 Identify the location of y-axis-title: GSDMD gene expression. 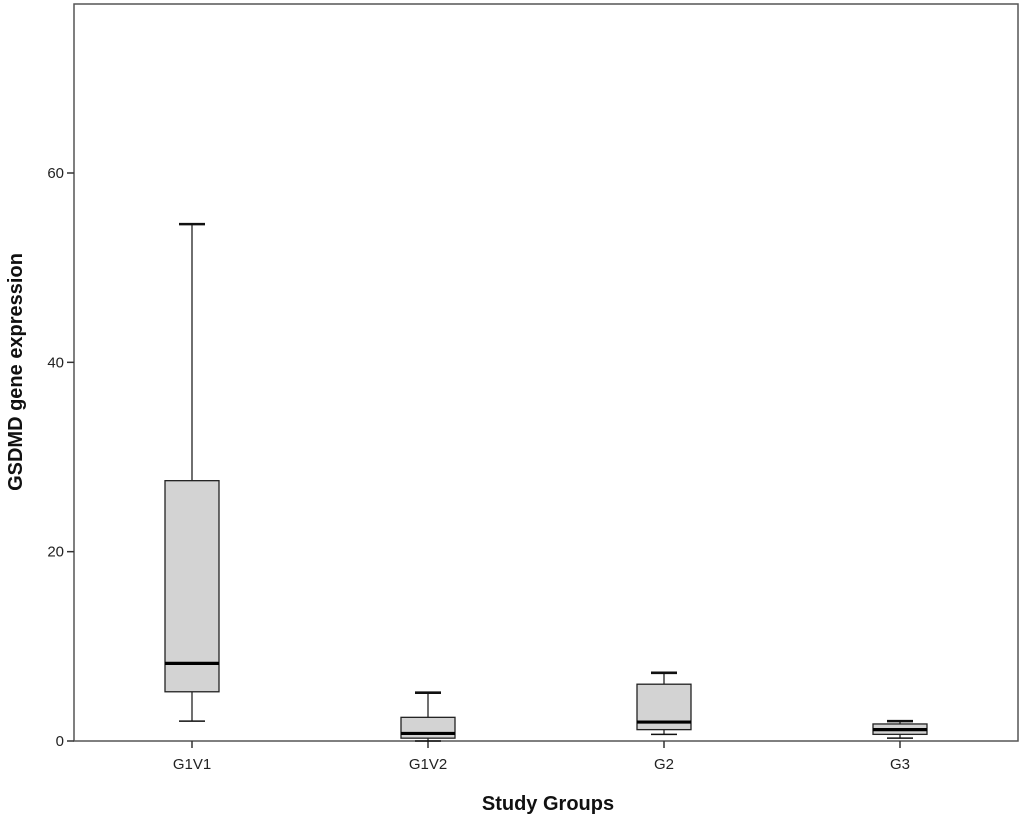
(16, 372).